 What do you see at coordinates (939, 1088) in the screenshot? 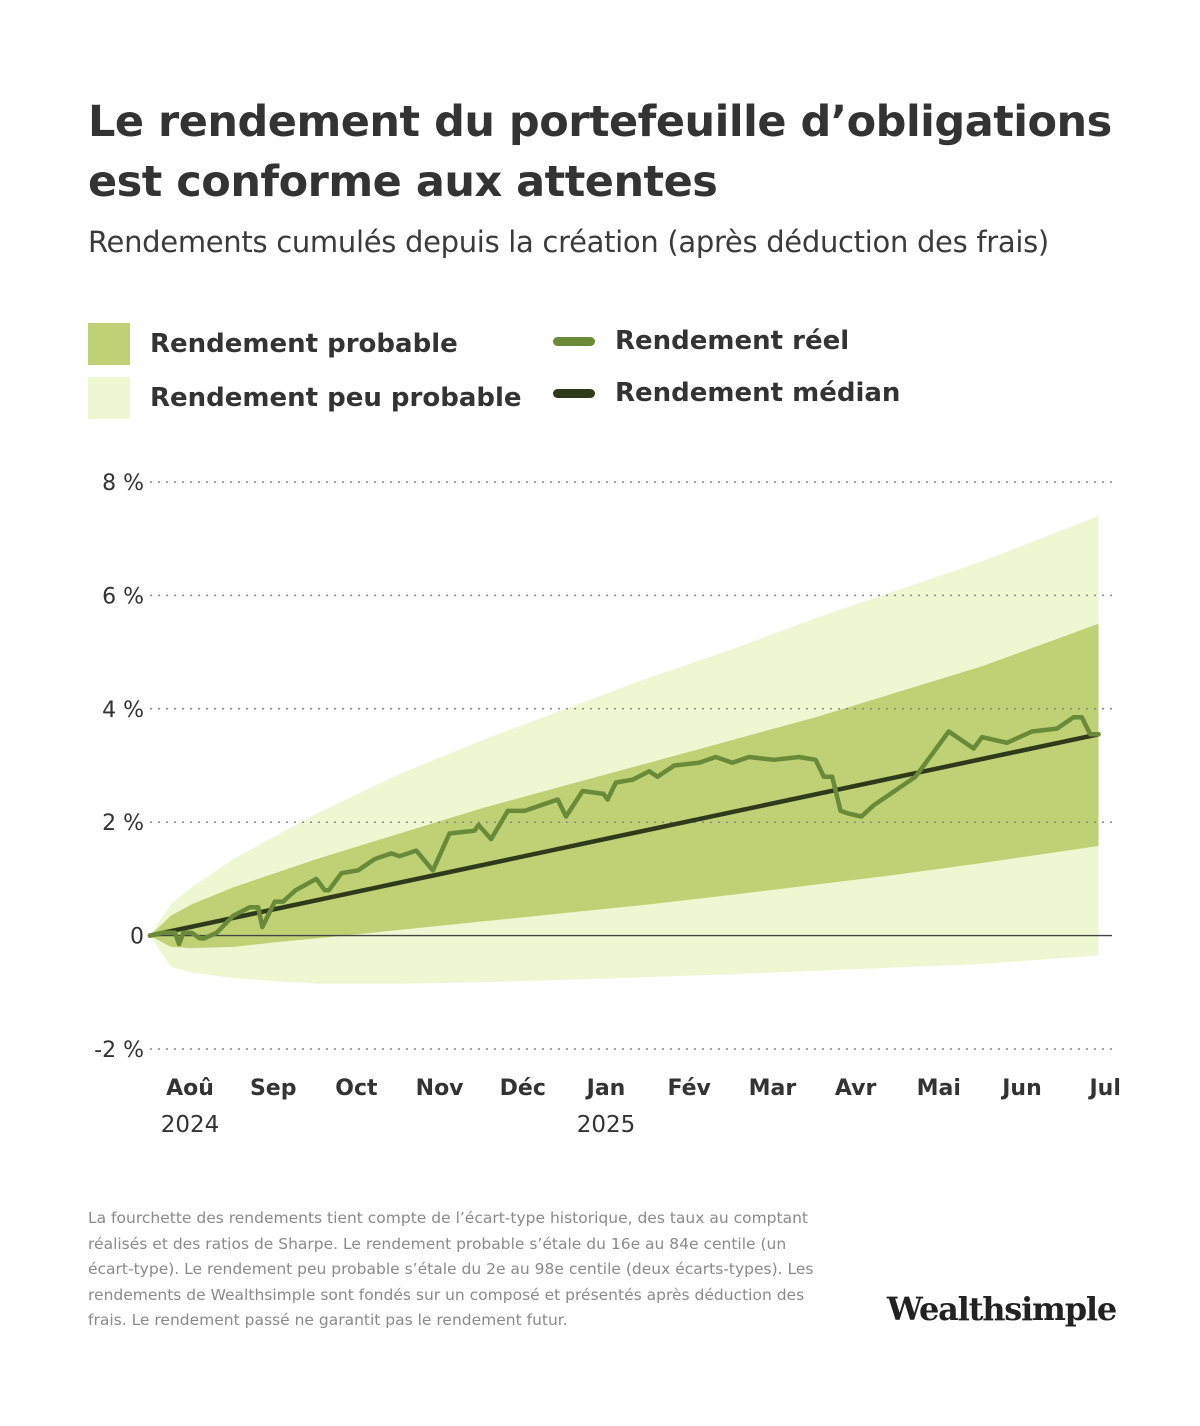
I see `x-tick-label: Mai` at bounding box center [939, 1088].